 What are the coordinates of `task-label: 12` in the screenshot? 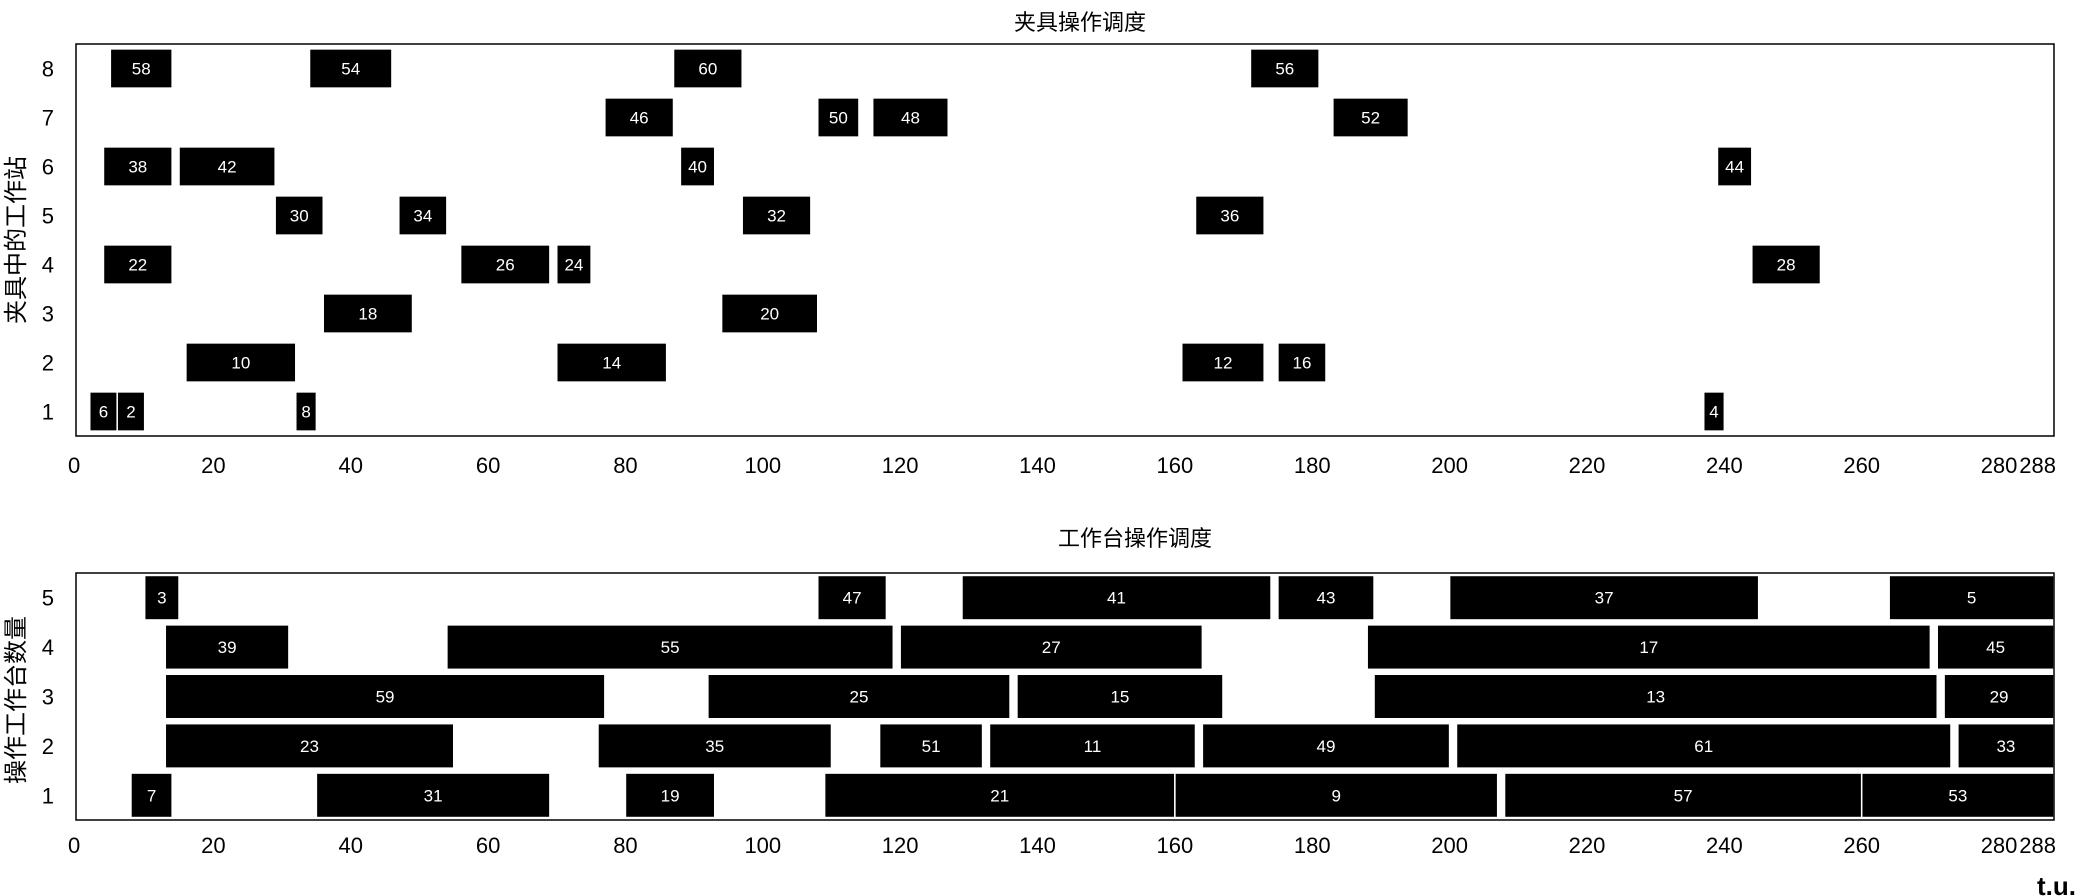 It's located at (1223, 363).